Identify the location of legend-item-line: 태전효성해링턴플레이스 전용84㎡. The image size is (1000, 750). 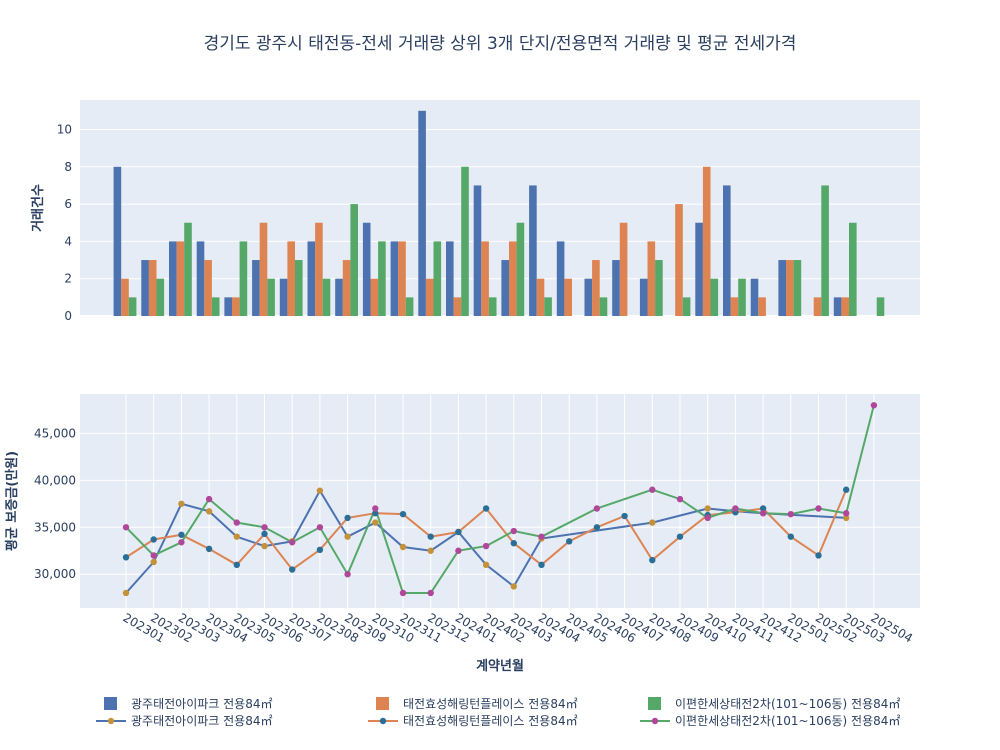
(473, 721).